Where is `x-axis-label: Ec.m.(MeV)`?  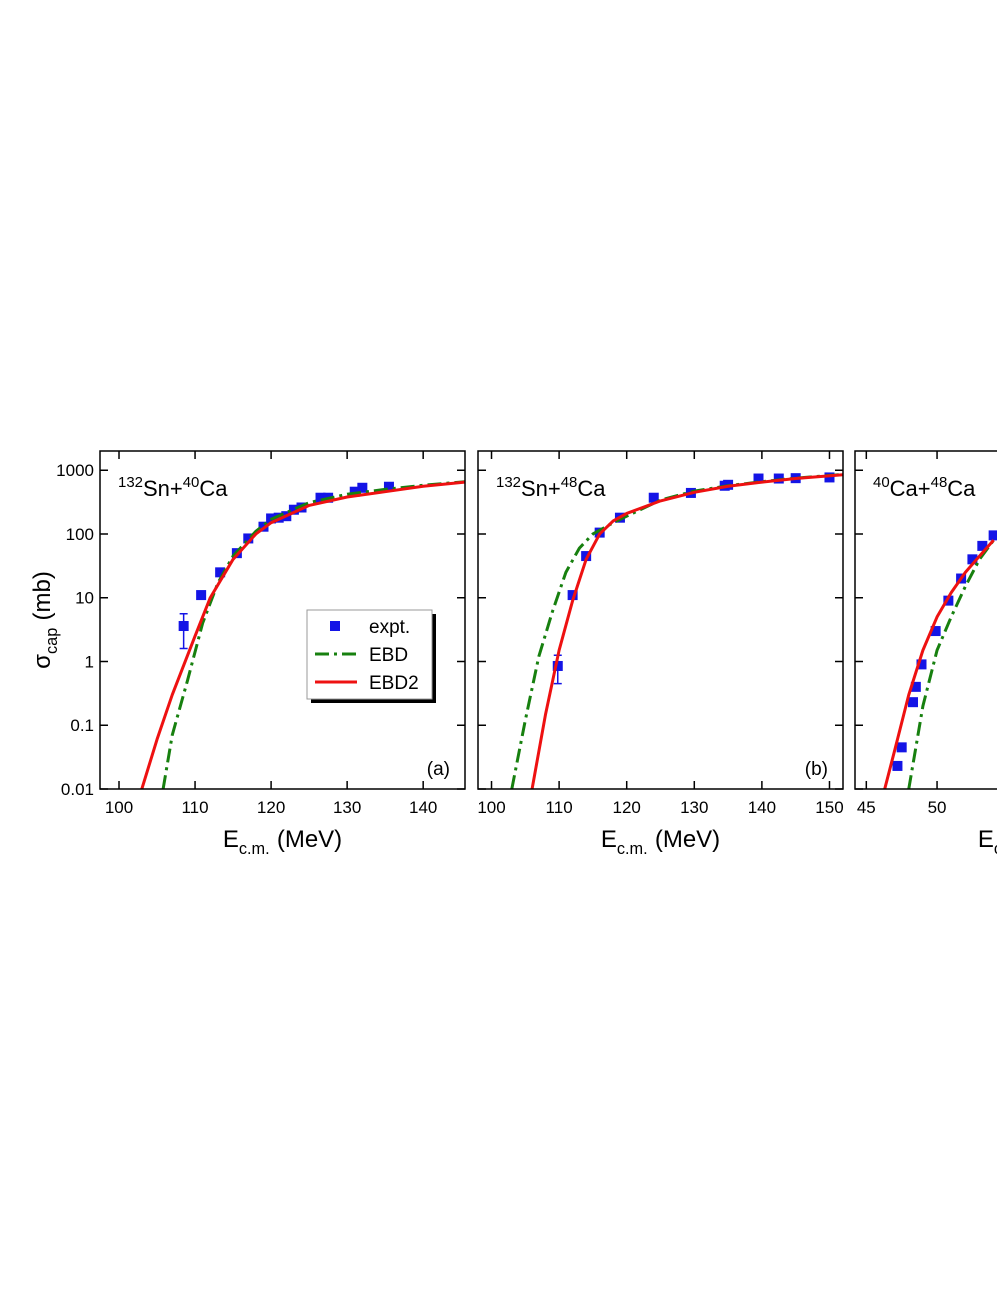
x-axis-label: Ec.m.(MeV) is located at coordinates (987, 842).